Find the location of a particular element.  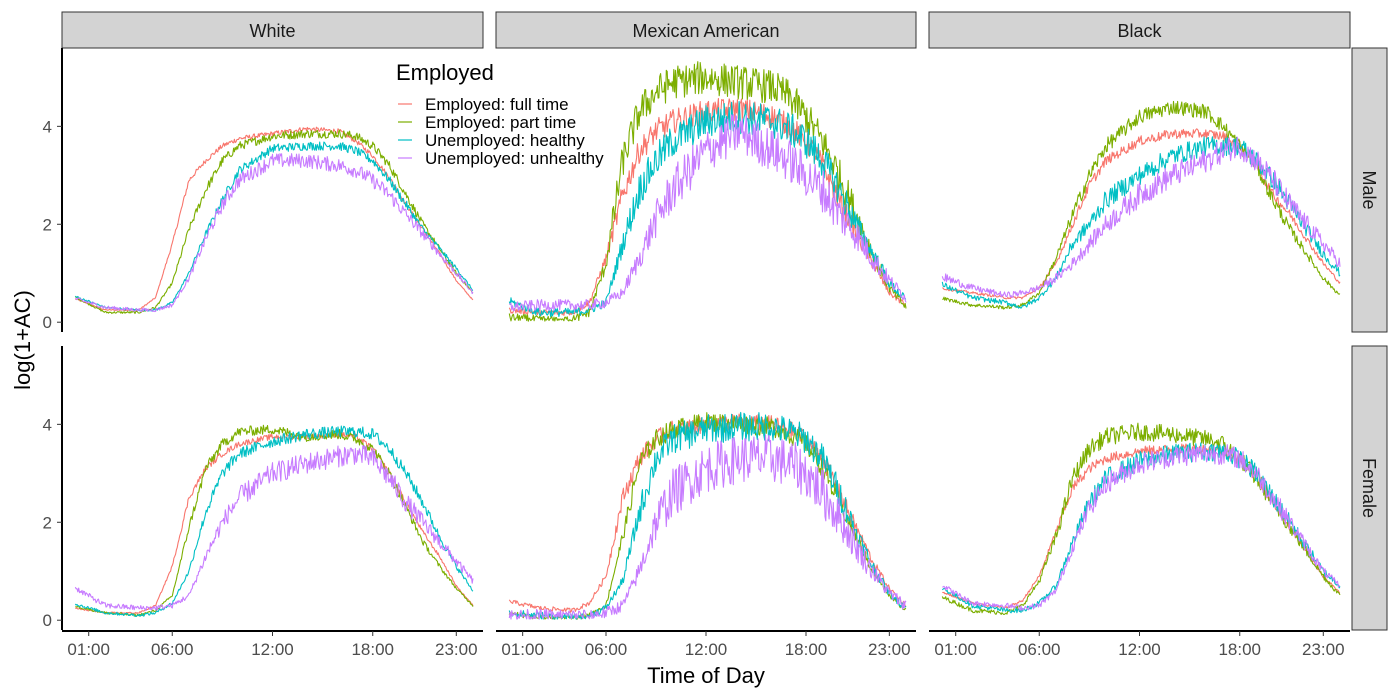

column-strip-0: White is located at coordinates (272, 30).